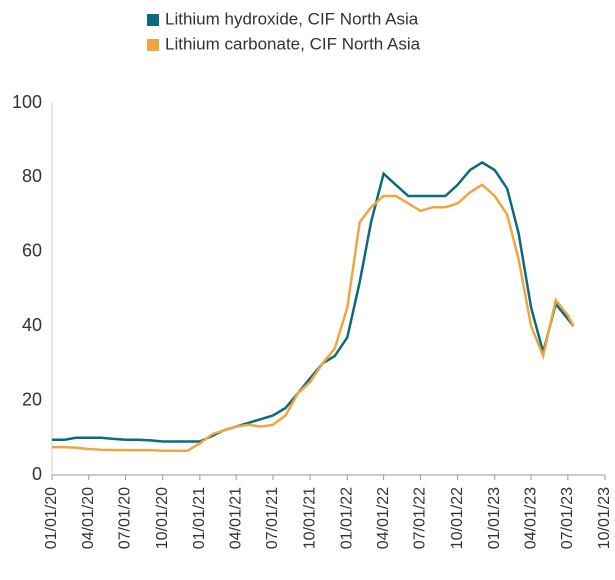  I want to click on y-tick-label: 40, so click(32, 325).